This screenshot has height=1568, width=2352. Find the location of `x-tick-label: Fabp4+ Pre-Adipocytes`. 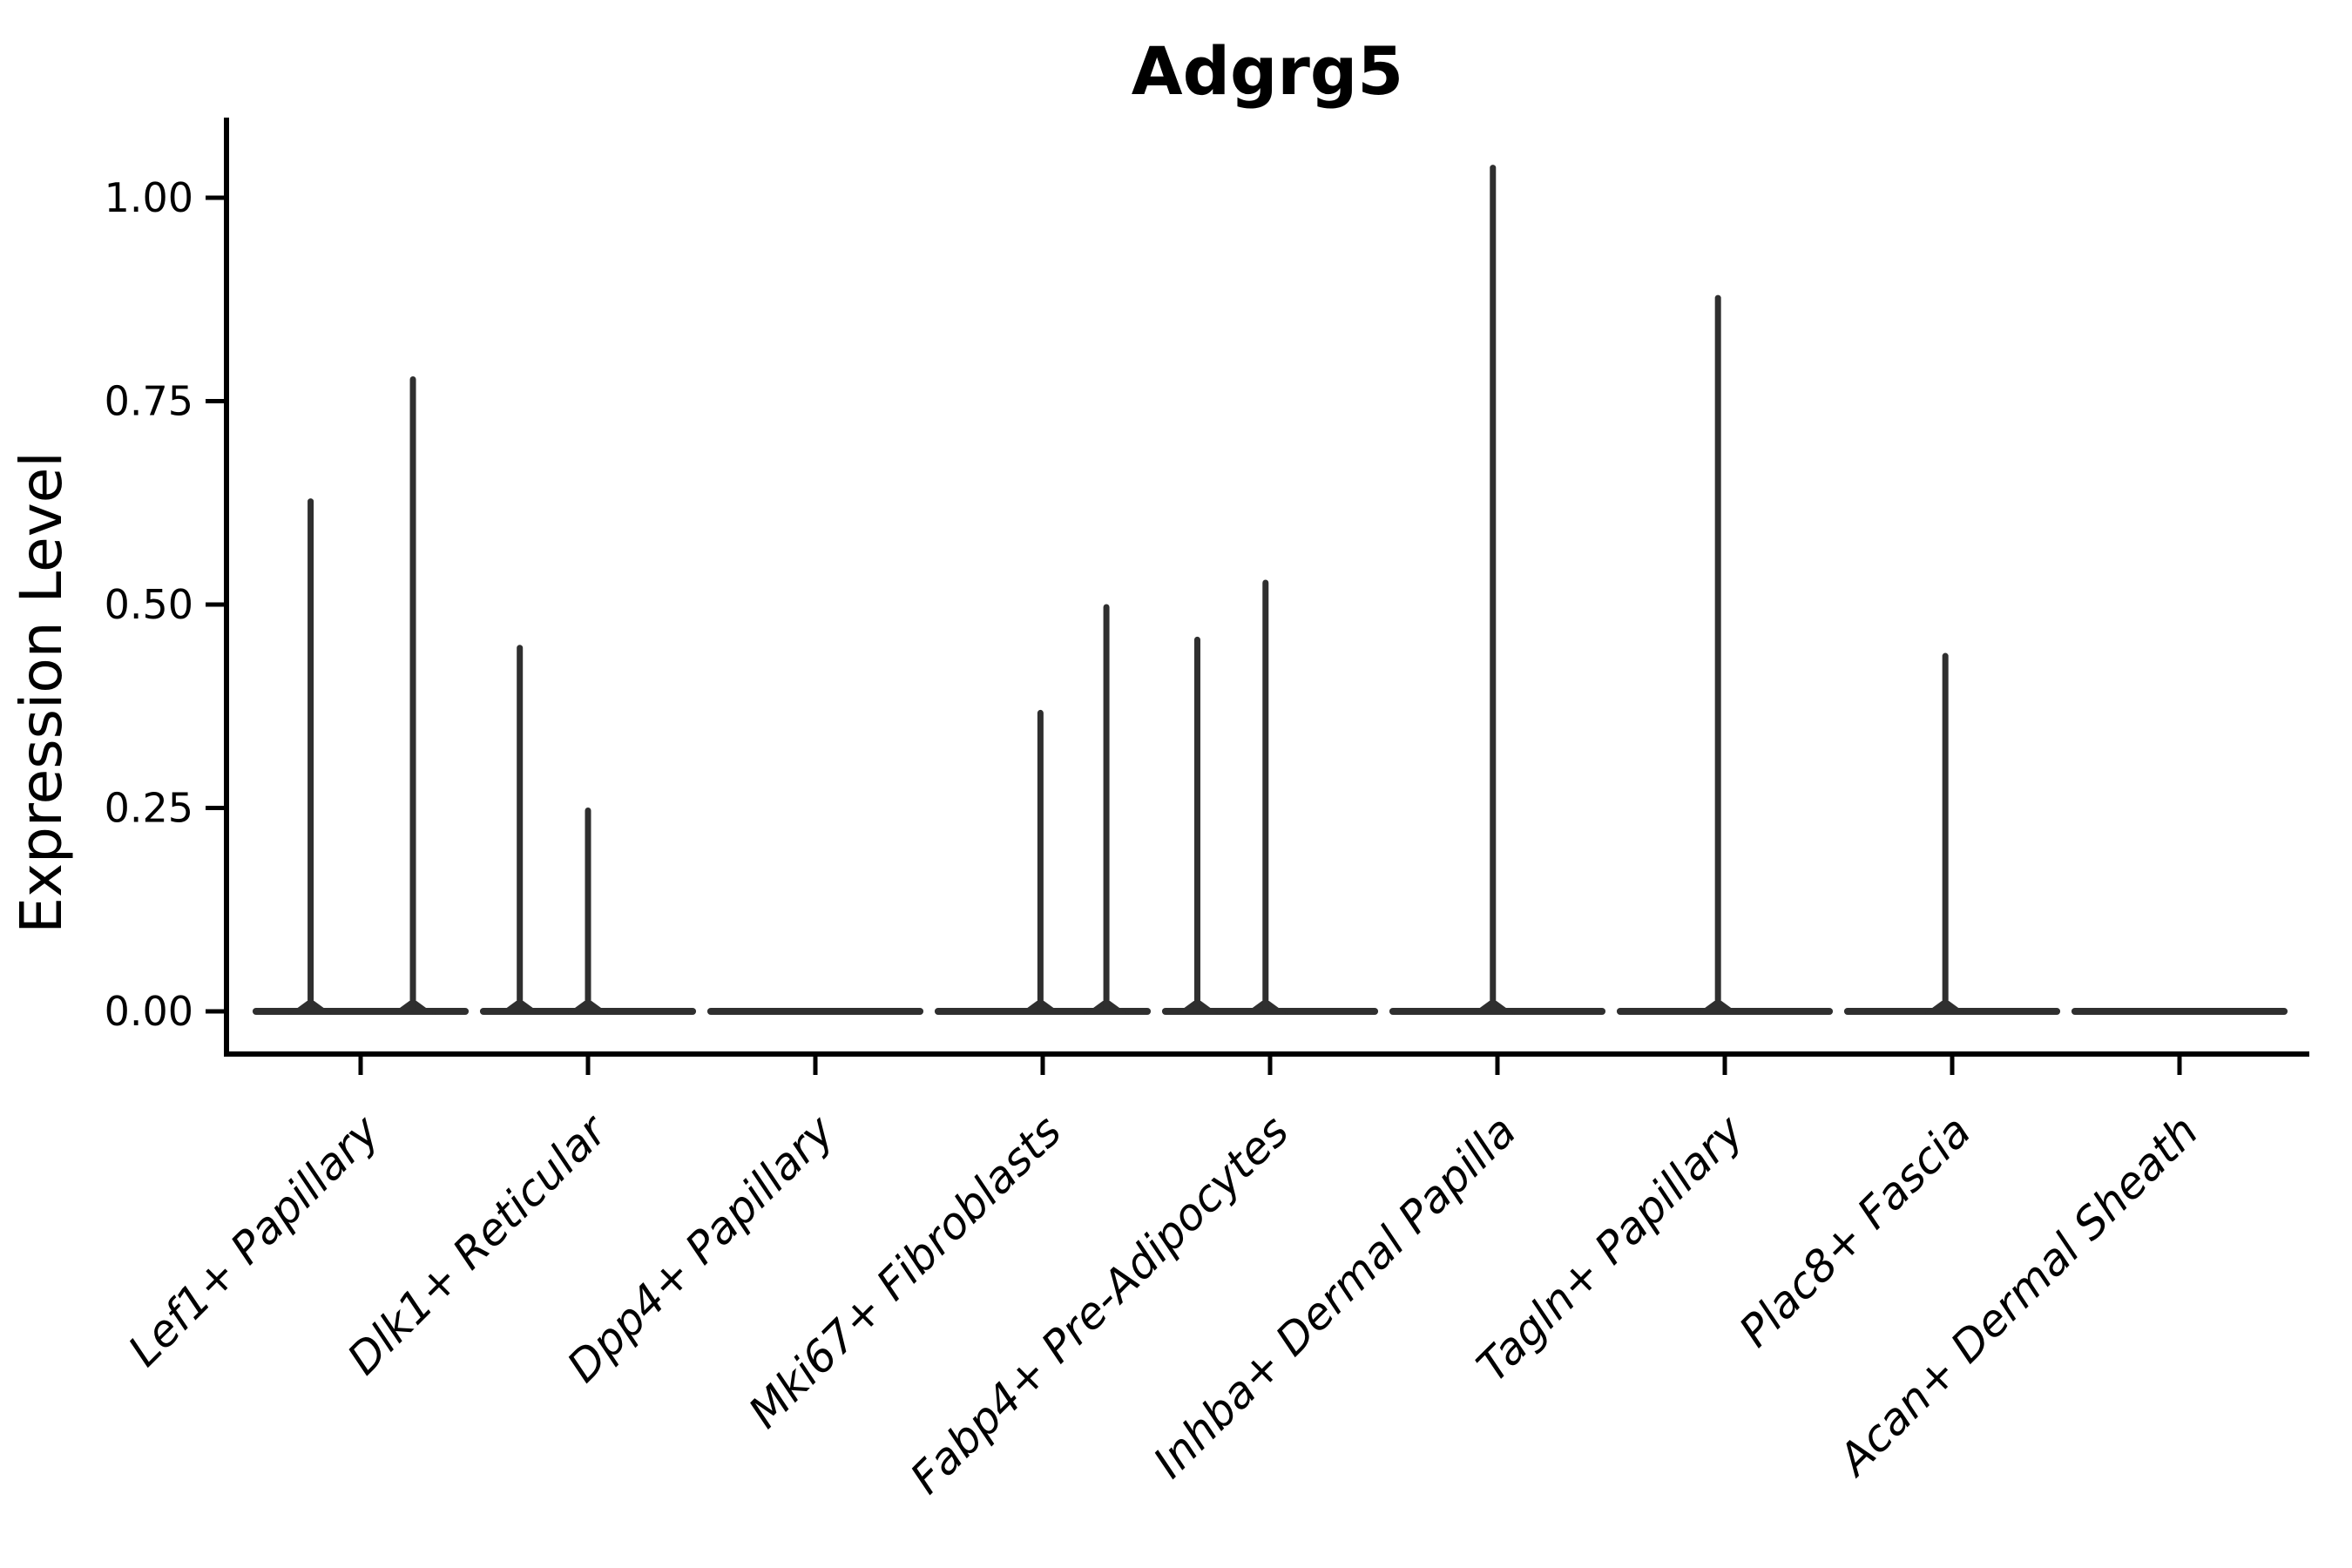

x-tick-label: Fabp4+ Pre-Adipocytes is located at coordinates (1100, 1304).